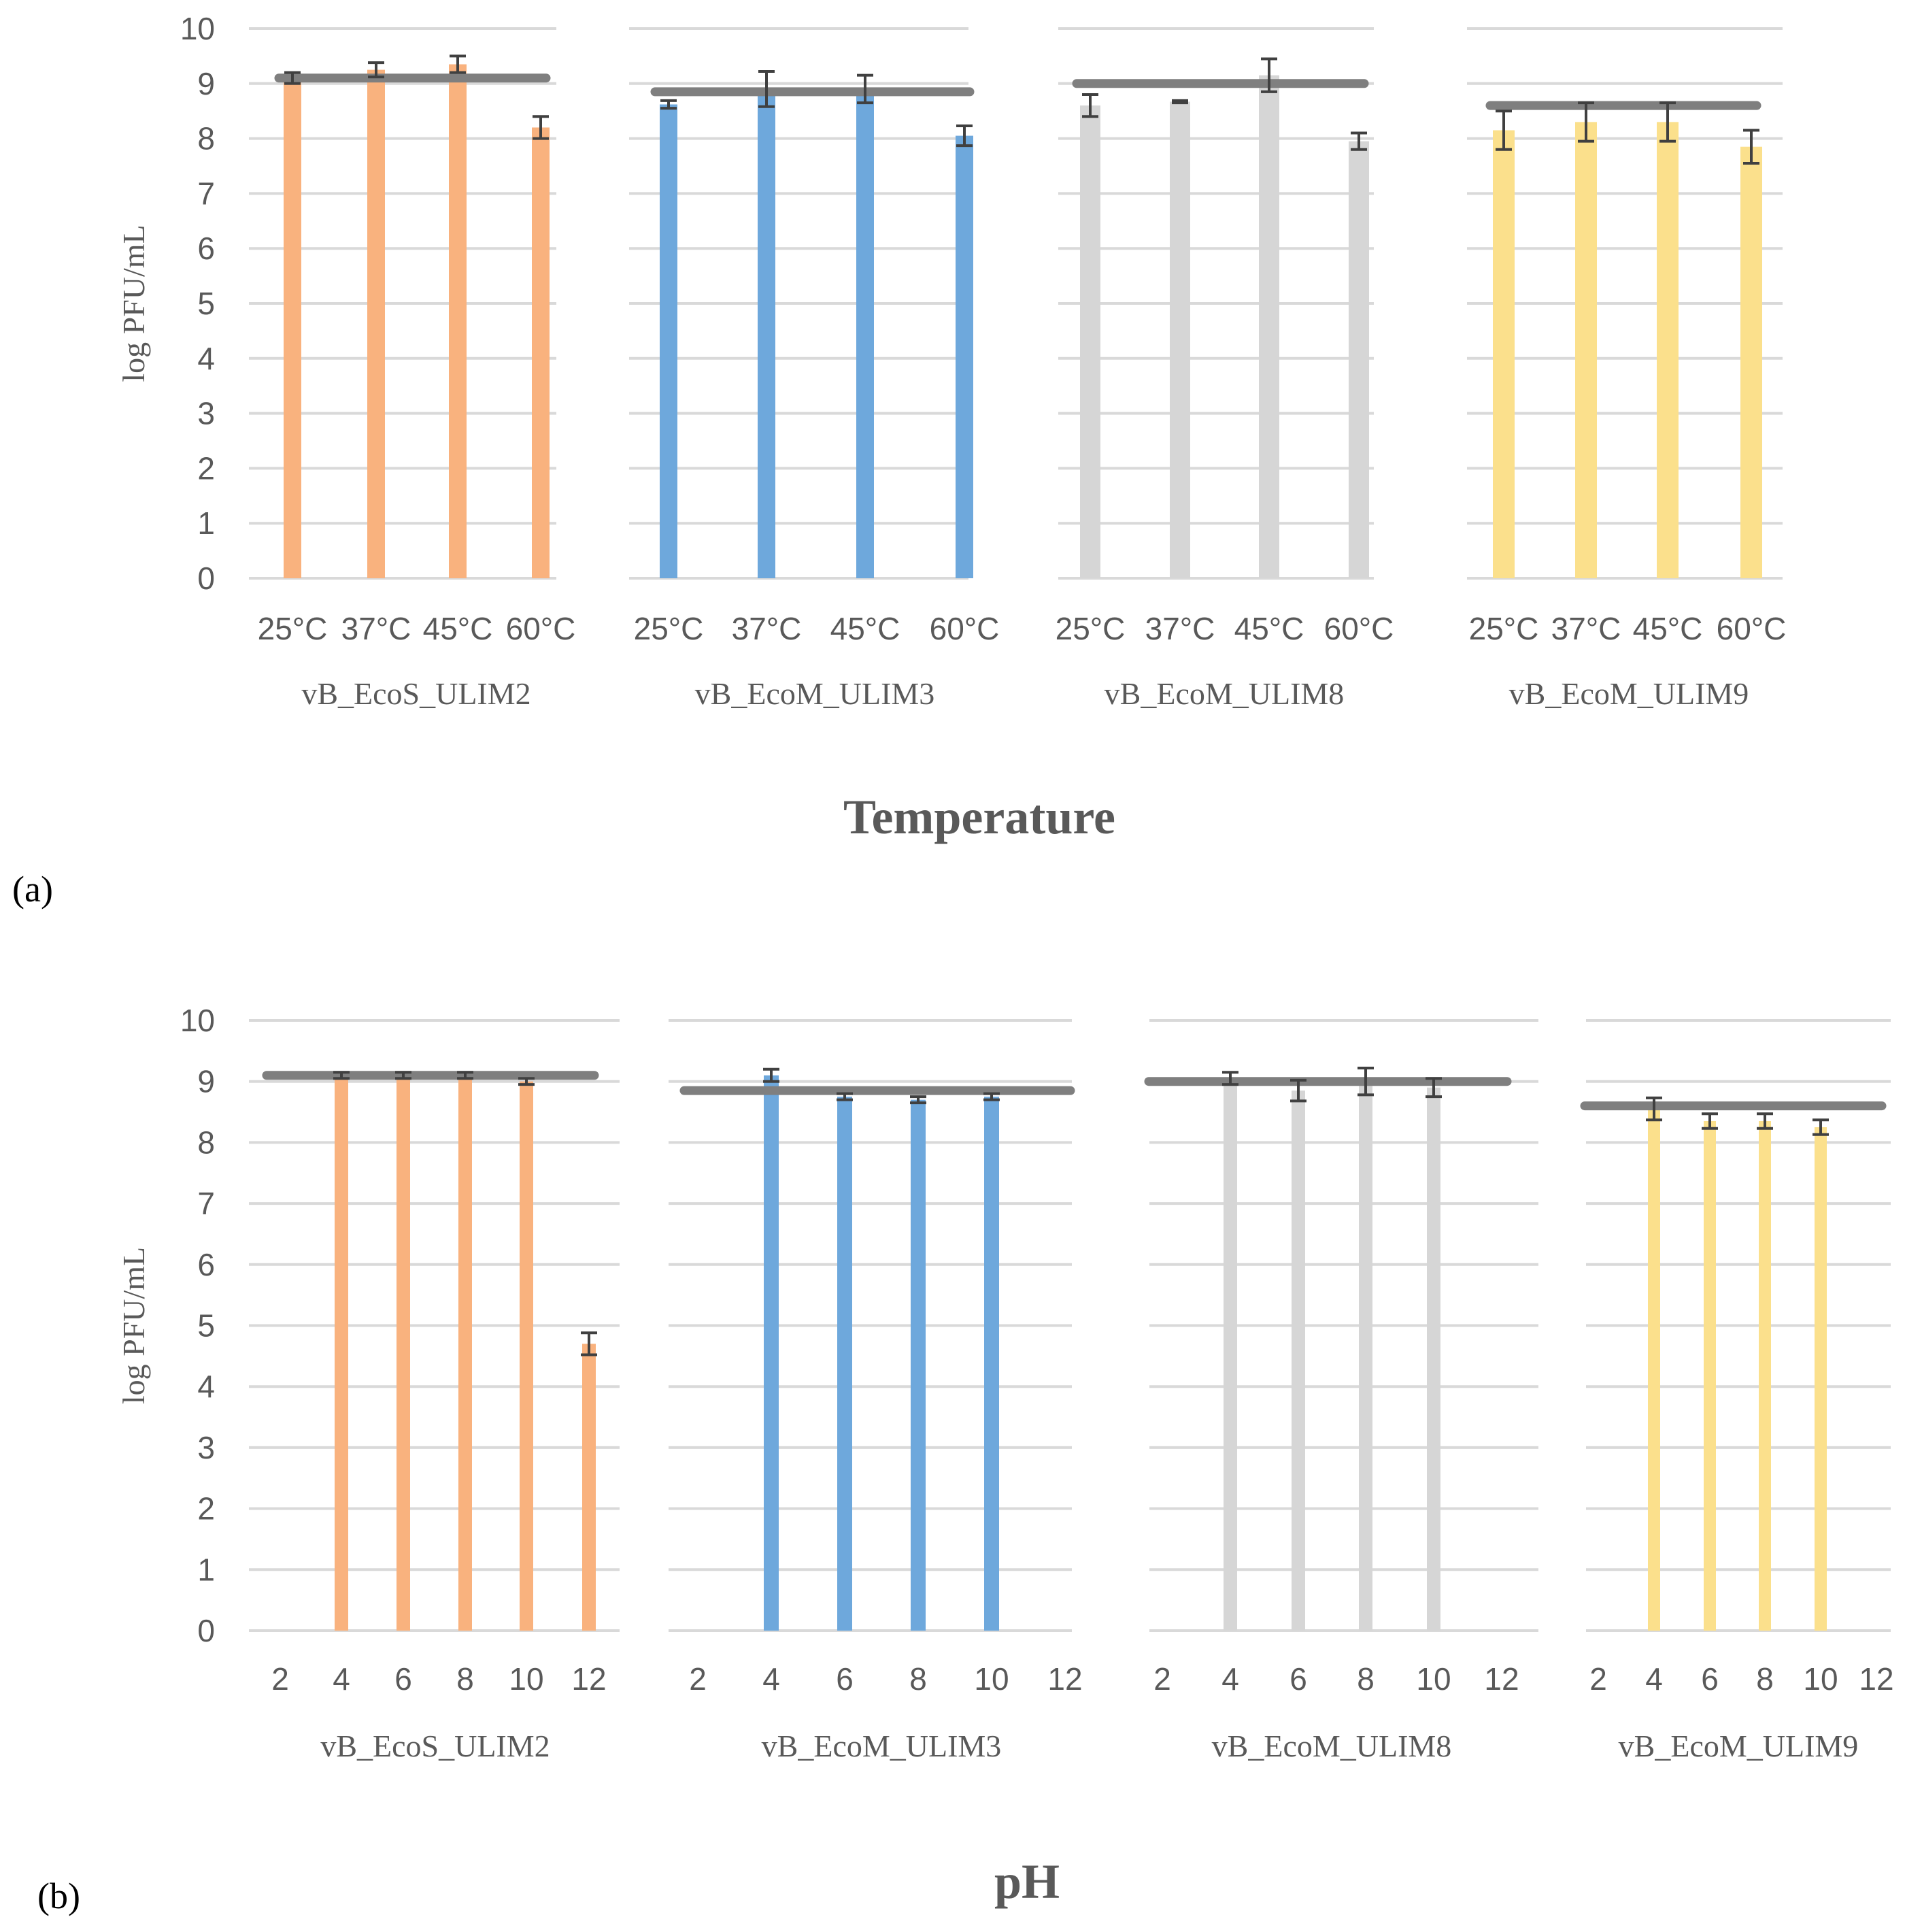 This screenshot has height=1932, width=1922. I want to click on group-vB_EcoM_ULIM3: 2 4 6 8 10 12 vB_EcoM_ULIM3, so click(881, 1415).